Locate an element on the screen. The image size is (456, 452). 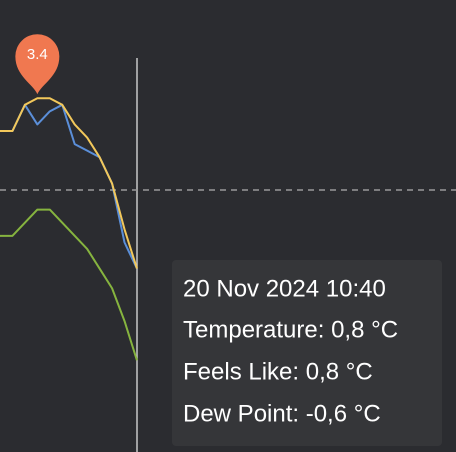
tooltip-line: Dew Point: -0,6 °C is located at coordinates (282, 413).